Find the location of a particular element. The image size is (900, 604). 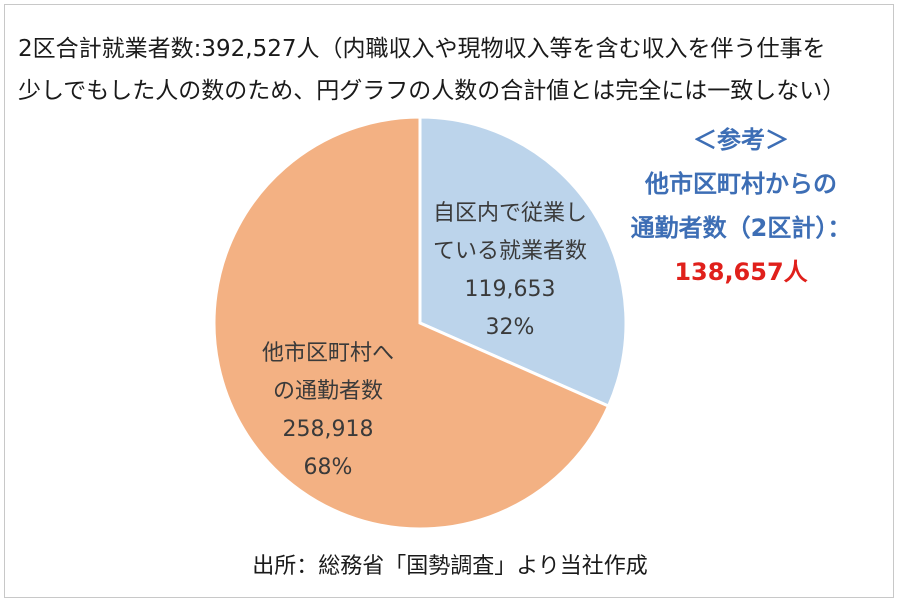

header-line-1: 2区合計就業者数:392,527人（内職収入や現物収入等を含む収入を伴う仕事を is located at coordinates (422, 49).